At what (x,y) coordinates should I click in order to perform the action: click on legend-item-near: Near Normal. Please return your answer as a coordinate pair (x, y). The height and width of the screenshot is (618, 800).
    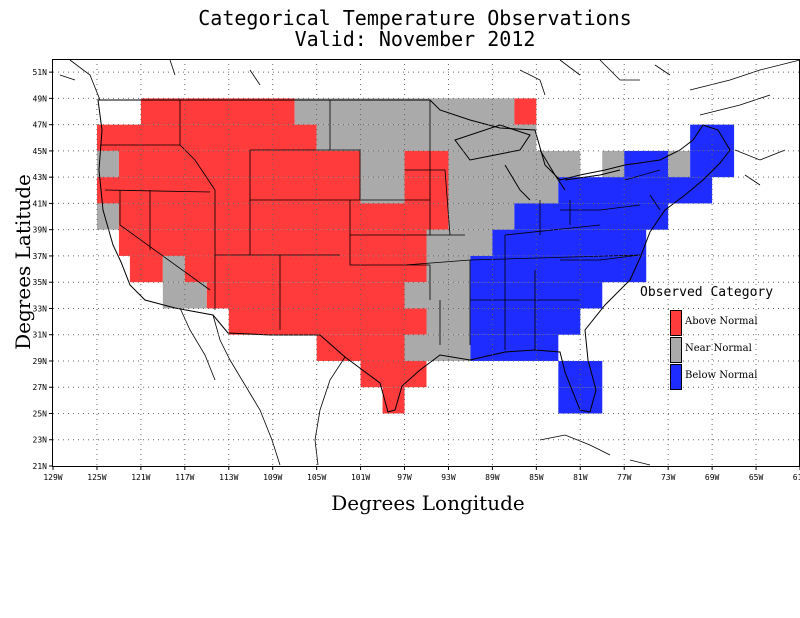
    Looking at the image, I should click on (730, 350).